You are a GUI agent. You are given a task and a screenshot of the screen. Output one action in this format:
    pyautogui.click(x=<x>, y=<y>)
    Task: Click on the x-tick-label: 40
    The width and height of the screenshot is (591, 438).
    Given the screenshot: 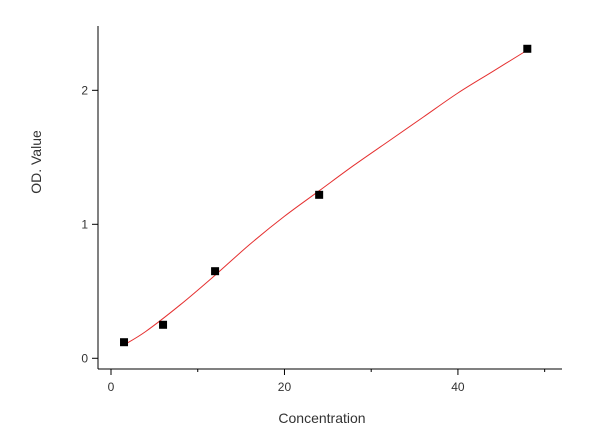 What is the action you would take?
    pyautogui.click(x=458, y=387)
    